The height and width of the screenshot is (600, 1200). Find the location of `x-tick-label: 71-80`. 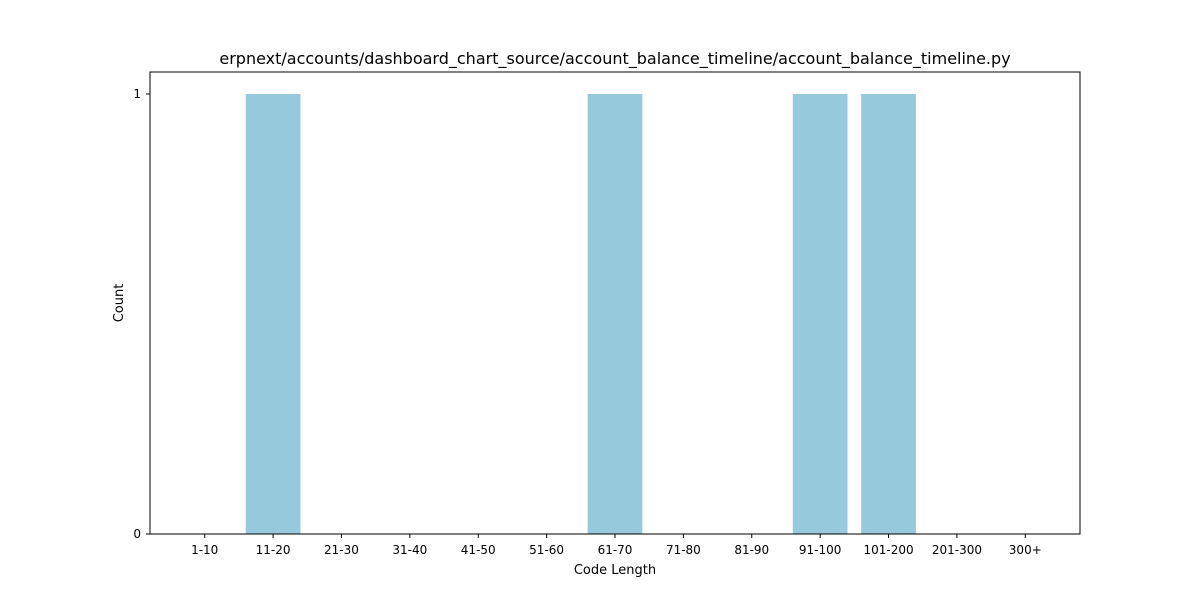

x-tick-label: 71-80 is located at coordinates (683, 550).